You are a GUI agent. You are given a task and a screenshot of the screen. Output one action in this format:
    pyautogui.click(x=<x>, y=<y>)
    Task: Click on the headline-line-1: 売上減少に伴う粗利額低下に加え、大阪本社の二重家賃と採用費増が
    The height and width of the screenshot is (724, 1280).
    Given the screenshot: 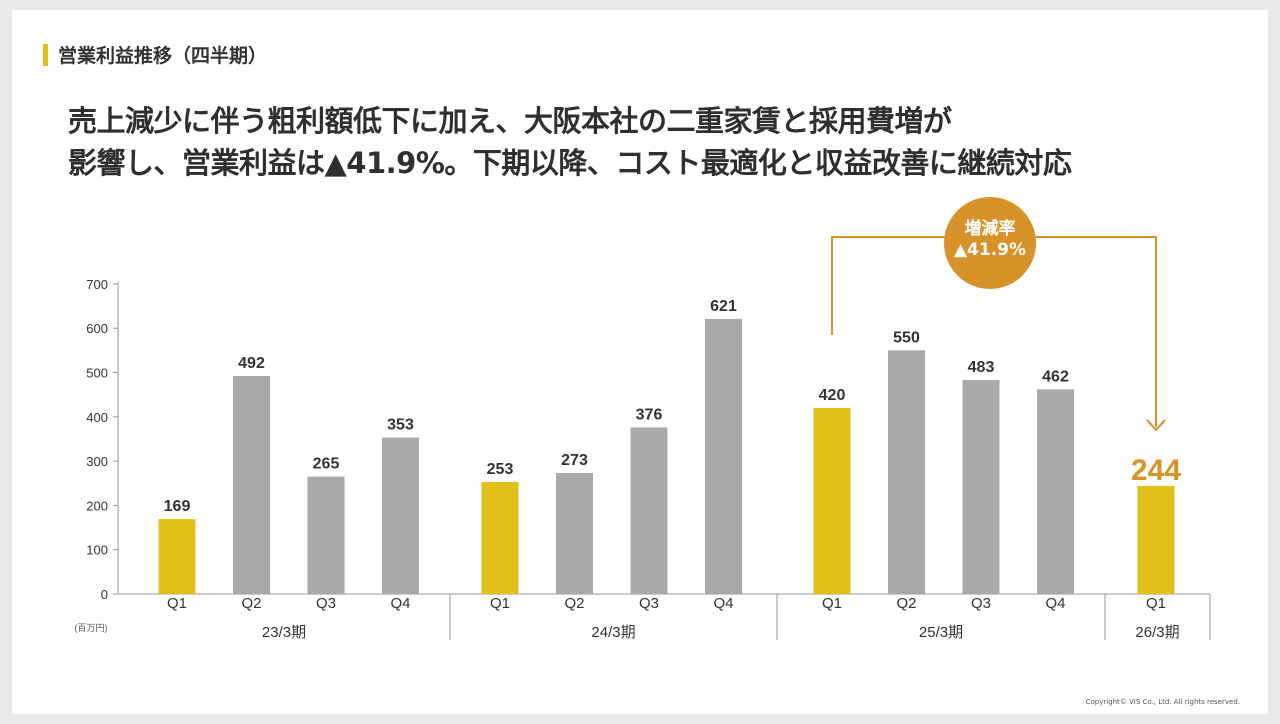 What is the action you would take?
    pyautogui.click(x=510, y=121)
    